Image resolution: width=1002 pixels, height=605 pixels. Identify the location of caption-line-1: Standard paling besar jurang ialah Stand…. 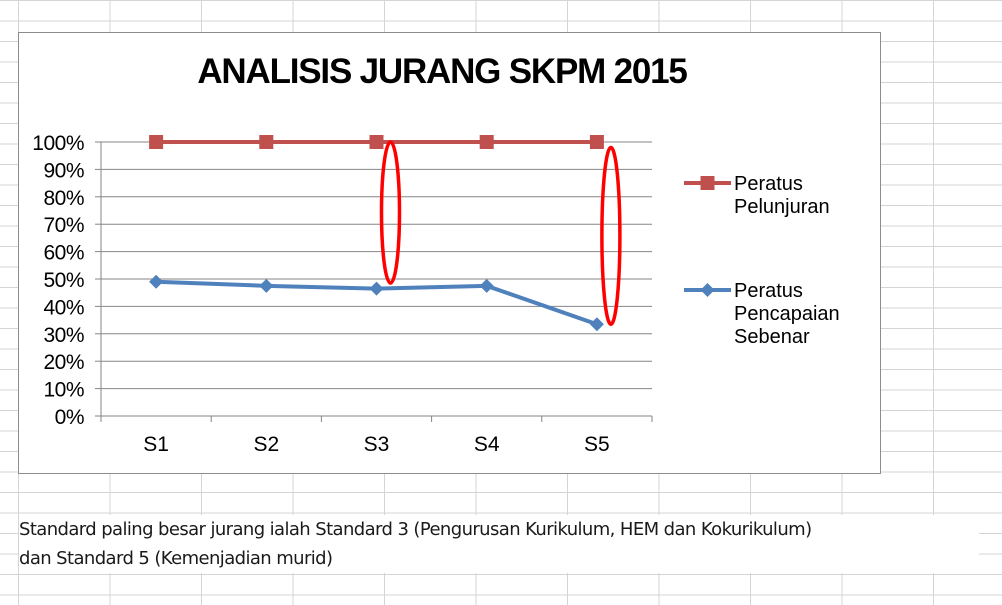
(415, 529).